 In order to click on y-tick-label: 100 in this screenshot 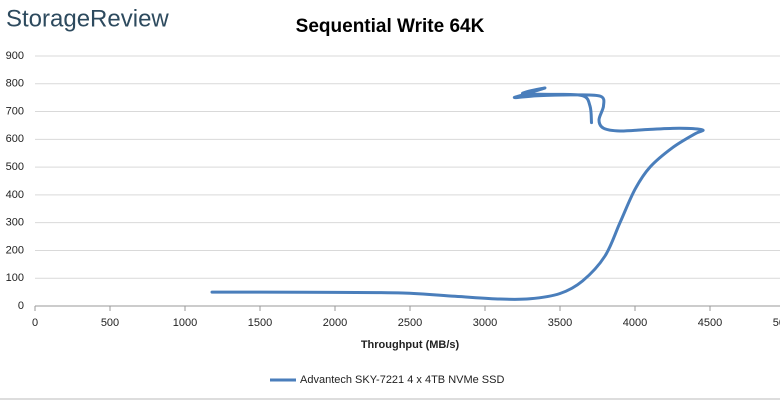, I will do `click(15, 278)`.